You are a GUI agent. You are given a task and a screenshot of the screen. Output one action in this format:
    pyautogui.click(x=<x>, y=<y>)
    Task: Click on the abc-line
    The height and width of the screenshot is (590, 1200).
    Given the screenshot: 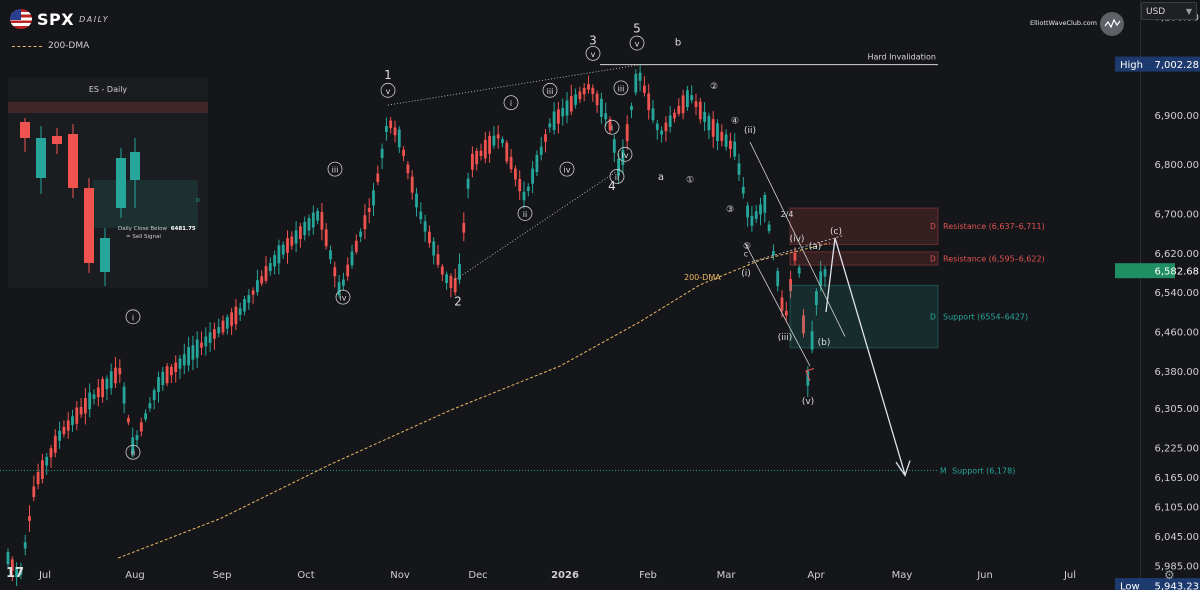 What is the action you would take?
    pyautogui.click(x=795, y=249)
    